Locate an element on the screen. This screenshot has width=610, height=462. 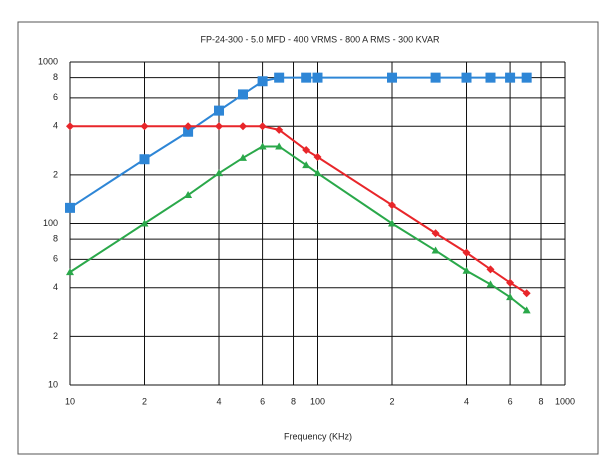
x-tick-label: 1000 is located at coordinates (565, 401).